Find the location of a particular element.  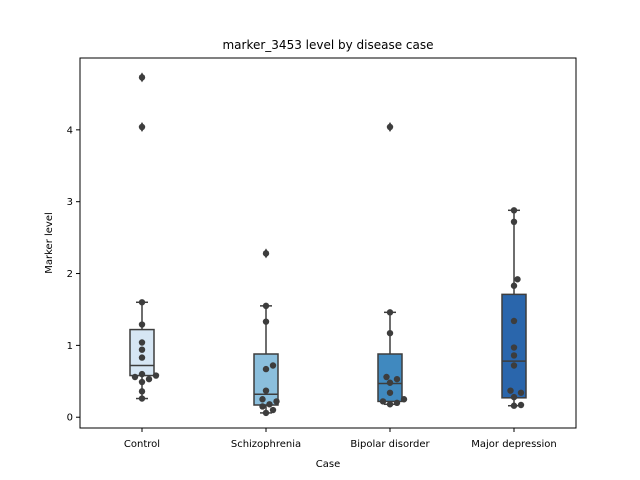

x-axis-label: Case is located at coordinates (328, 464).